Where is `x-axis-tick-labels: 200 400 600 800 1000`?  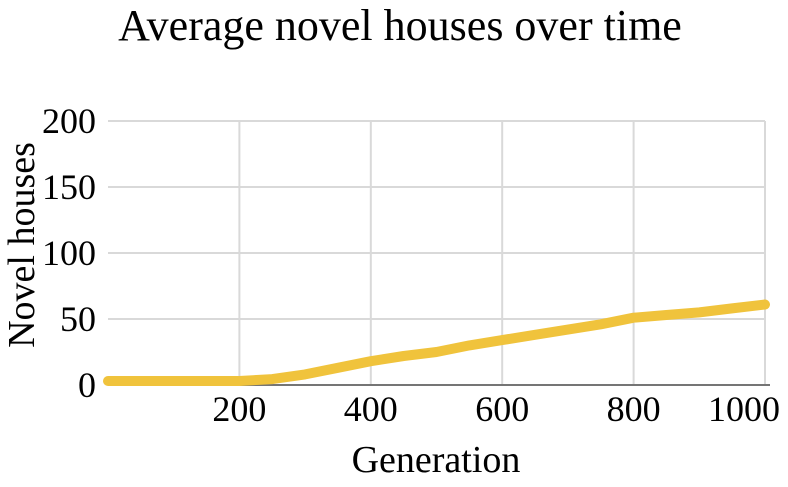 x-axis-tick-labels: 200 400 600 800 1000 is located at coordinates (496, 409).